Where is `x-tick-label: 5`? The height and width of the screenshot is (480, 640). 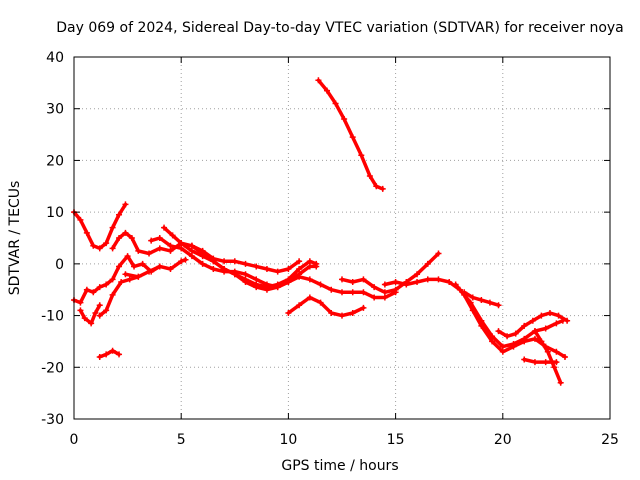
x-tick-label: 5 is located at coordinates (181, 440).